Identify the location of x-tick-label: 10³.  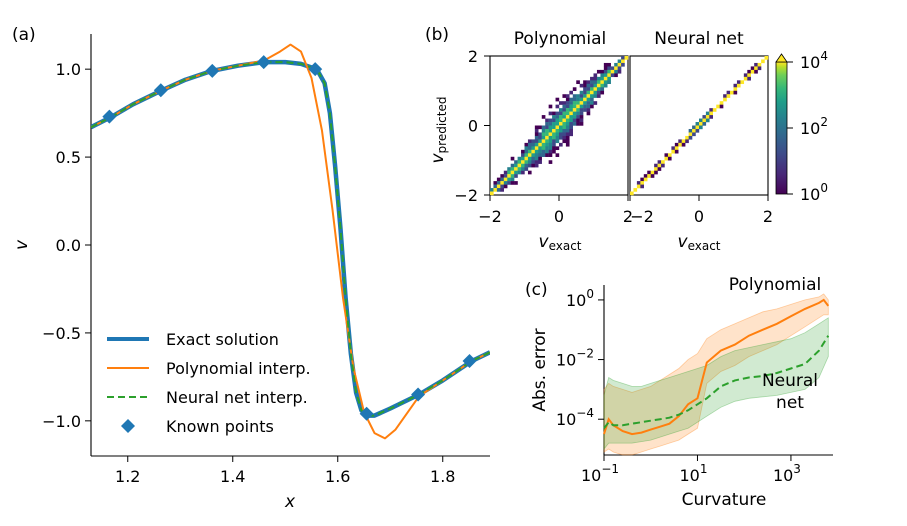
(787, 473).